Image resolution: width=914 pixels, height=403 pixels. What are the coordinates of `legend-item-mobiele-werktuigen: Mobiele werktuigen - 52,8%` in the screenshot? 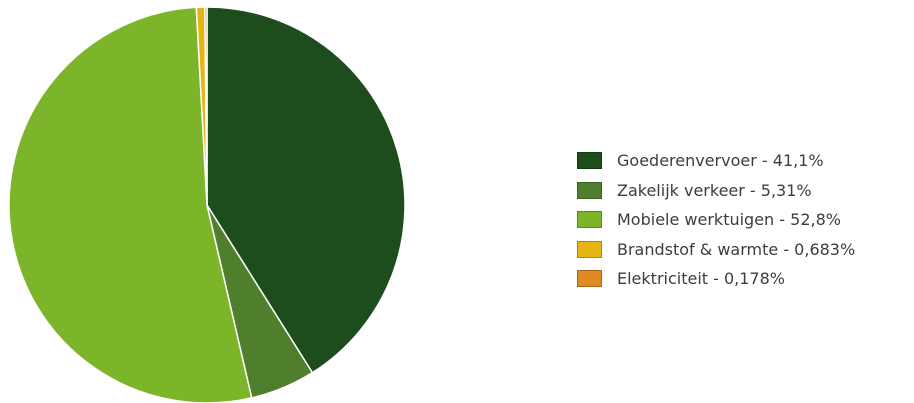 It's located at (742, 220).